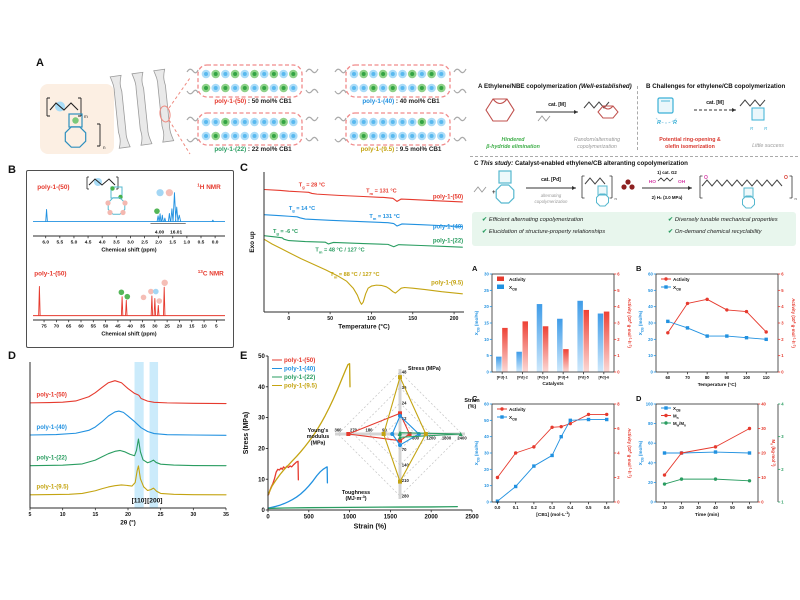  Describe the element at coordinates (706, 178) in the screenshot. I see `oxygen-label-left: O` at that location.